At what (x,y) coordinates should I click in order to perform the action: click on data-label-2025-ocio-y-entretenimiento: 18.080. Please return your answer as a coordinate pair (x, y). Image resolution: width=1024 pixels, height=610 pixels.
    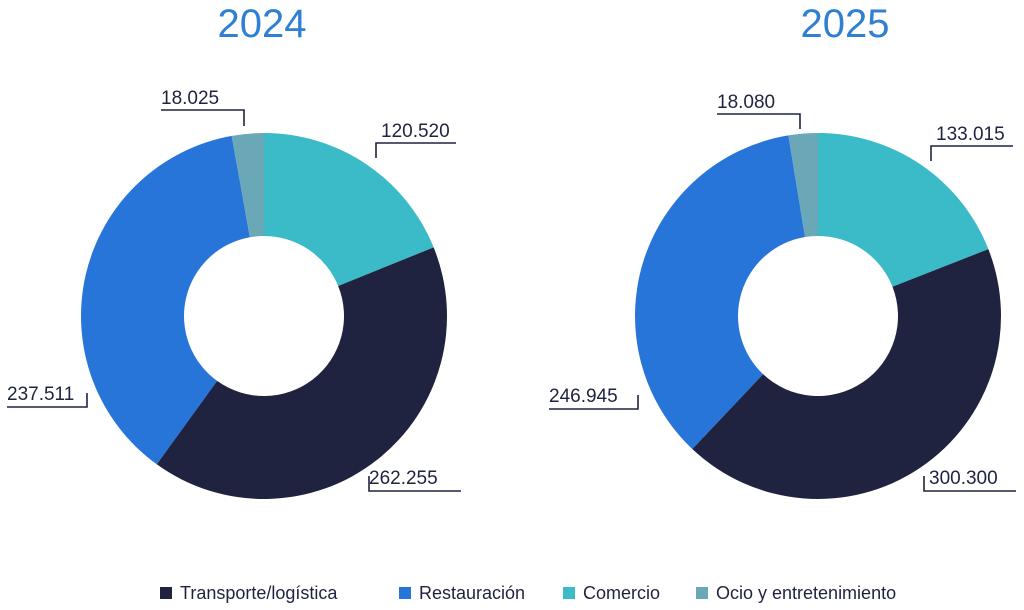
    Looking at the image, I should click on (746, 102).